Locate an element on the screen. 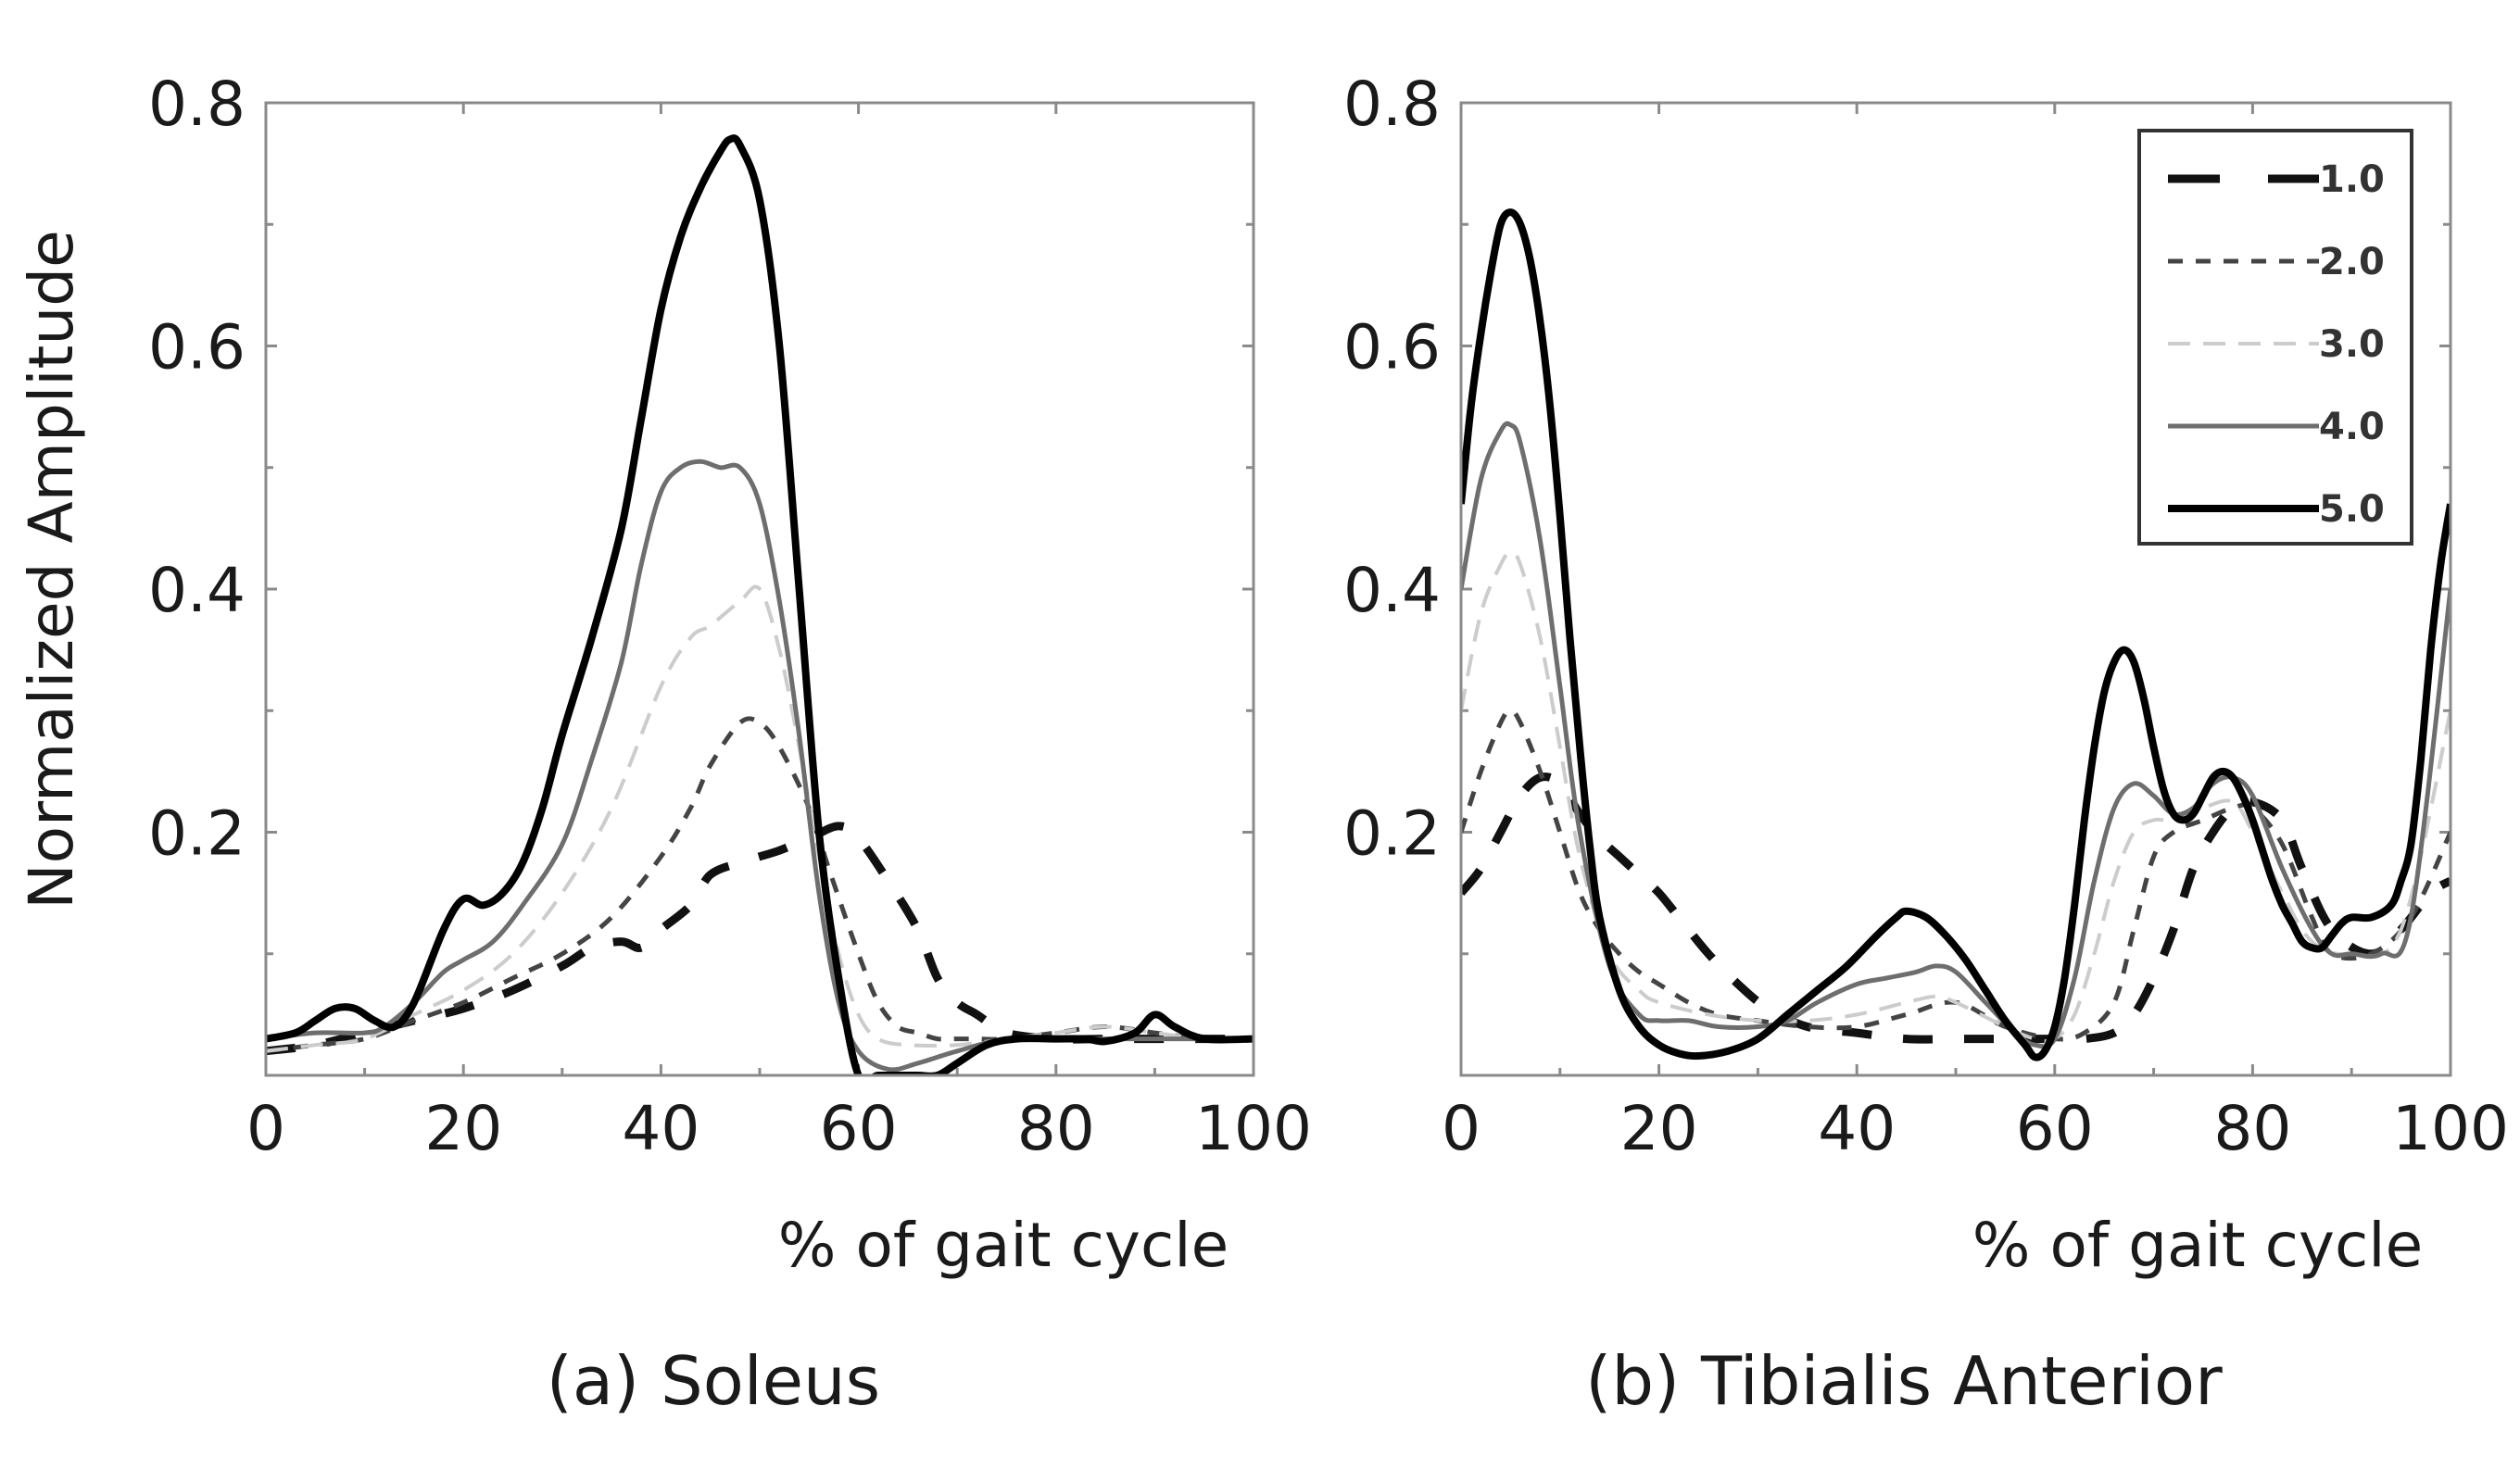 Image resolution: width=2520 pixels, height=1469 pixels. legend-label: 2.0 is located at coordinates (2352, 262).